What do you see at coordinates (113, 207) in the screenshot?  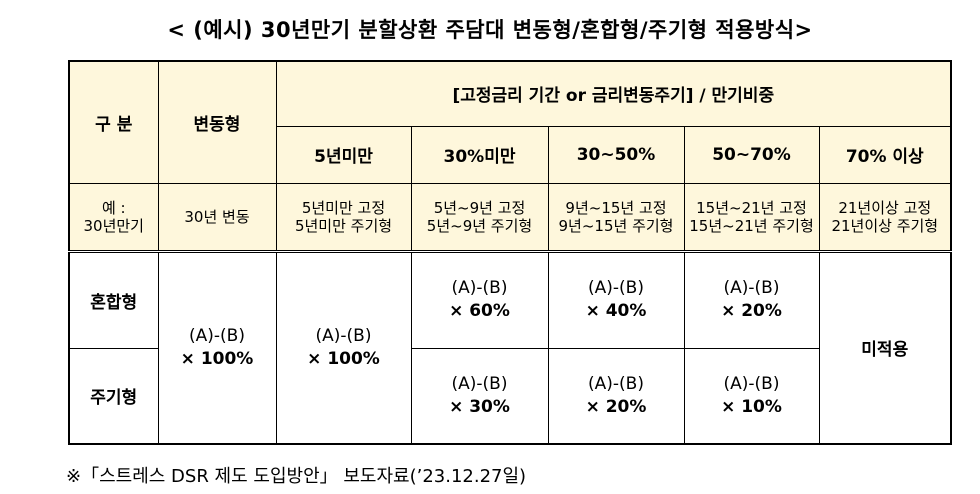 I see `cell-text: 예 :` at bounding box center [113, 207].